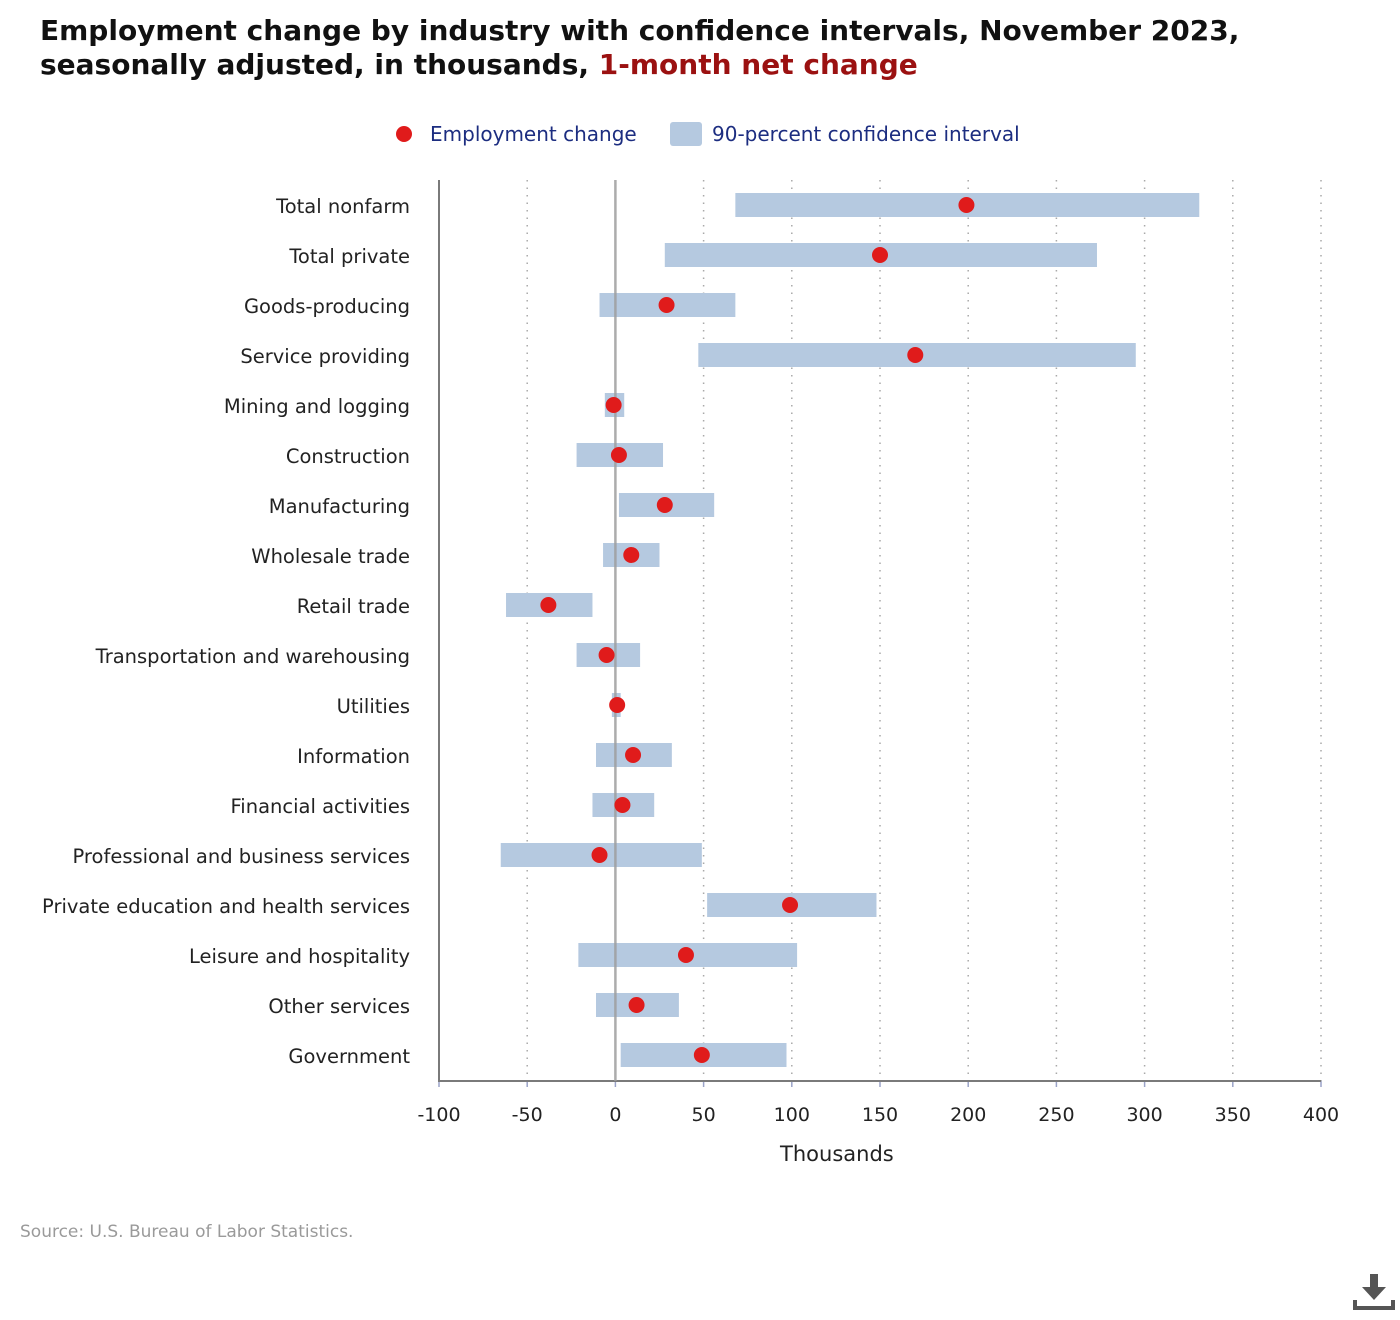 The height and width of the screenshot is (1320, 1400). What do you see at coordinates (968, 1115) in the screenshot?
I see `x-tick-label: 200` at bounding box center [968, 1115].